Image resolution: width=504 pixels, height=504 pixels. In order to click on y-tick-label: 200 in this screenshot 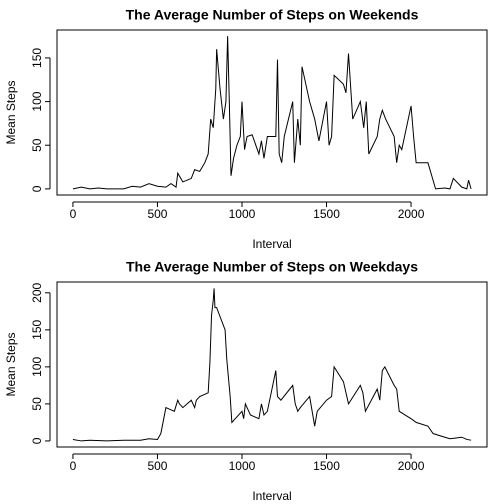, I will do `click(37, 292)`.